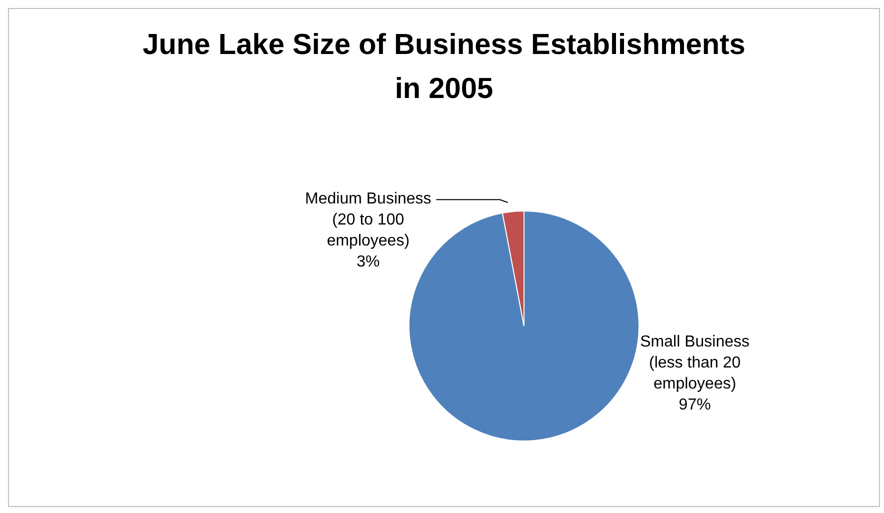 Image resolution: width=884 pixels, height=513 pixels. What do you see at coordinates (524, 326) in the screenshot?
I see `pie-slice` at bounding box center [524, 326].